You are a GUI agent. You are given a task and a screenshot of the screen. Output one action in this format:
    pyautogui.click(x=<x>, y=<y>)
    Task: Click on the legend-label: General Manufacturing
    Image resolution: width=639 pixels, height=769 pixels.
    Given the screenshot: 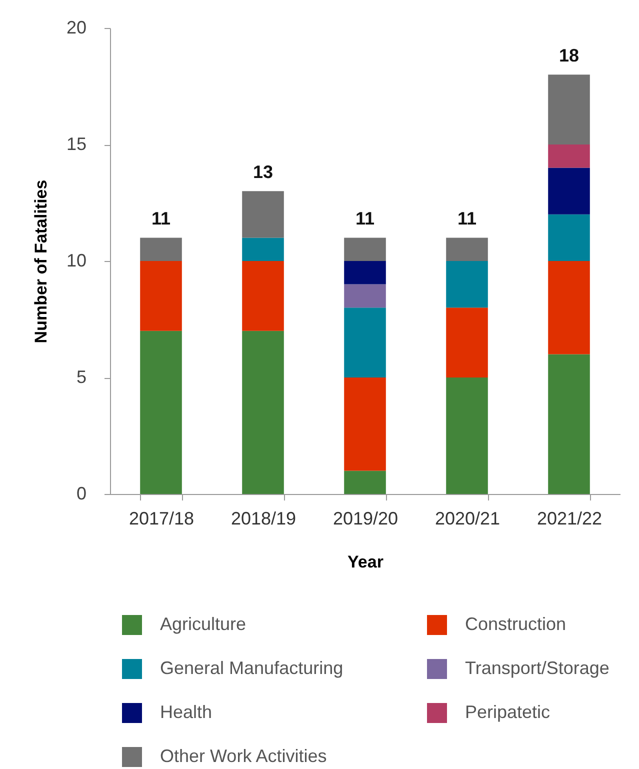 What is the action you would take?
    pyautogui.click(x=252, y=668)
    